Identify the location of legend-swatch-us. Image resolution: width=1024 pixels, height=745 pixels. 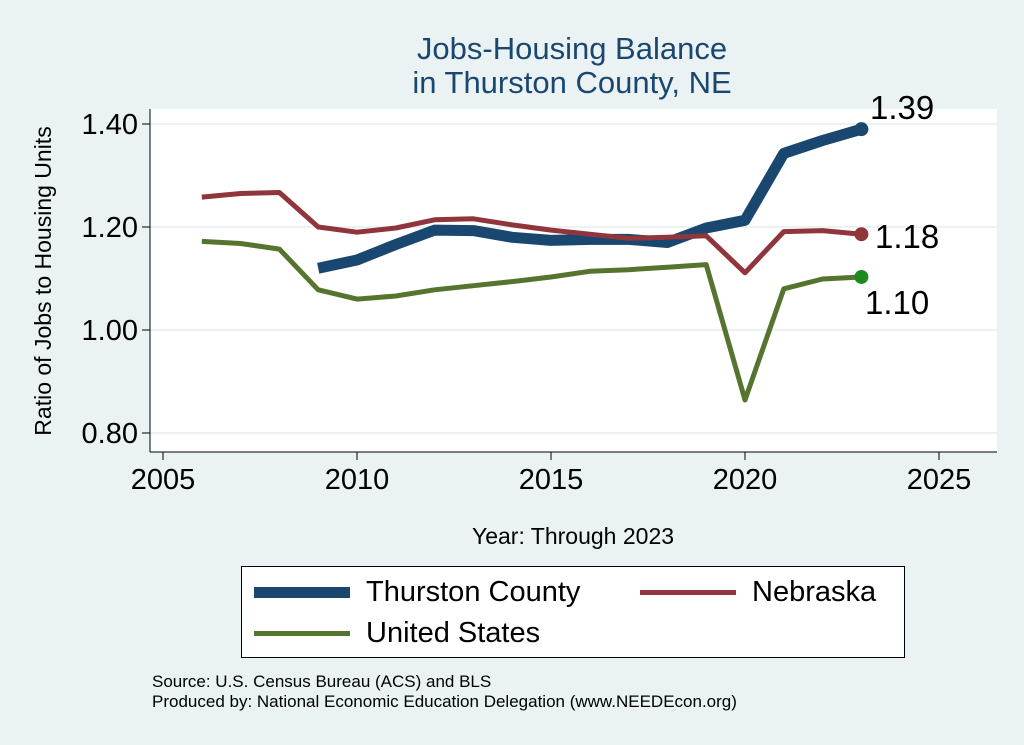
(302, 633).